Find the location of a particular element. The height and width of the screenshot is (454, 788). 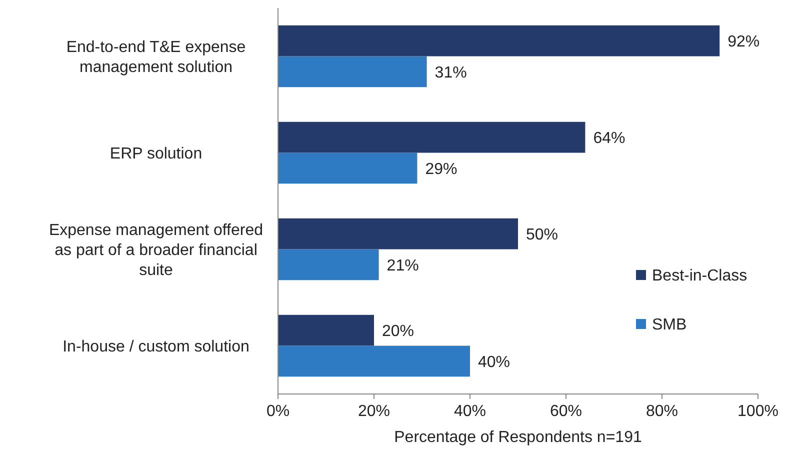

legend-label: SMB is located at coordinates (669, 325).